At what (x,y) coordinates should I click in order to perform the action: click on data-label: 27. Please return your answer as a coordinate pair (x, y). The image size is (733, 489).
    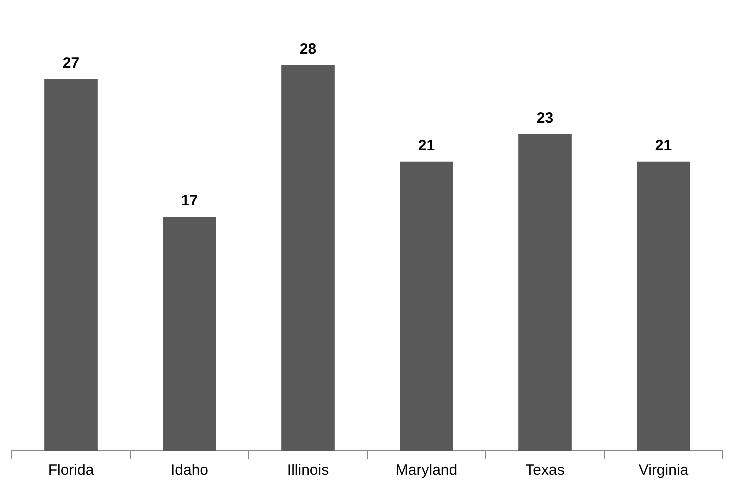
    Looking at the image, I should click on (71, 63).